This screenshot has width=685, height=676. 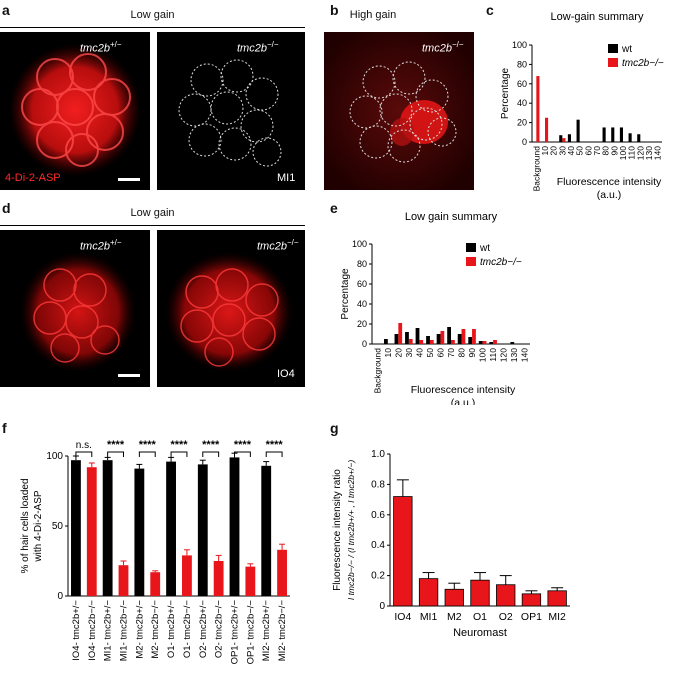 I want to click on g-y-tick-label: 0.2, so click(x=378, y=576).